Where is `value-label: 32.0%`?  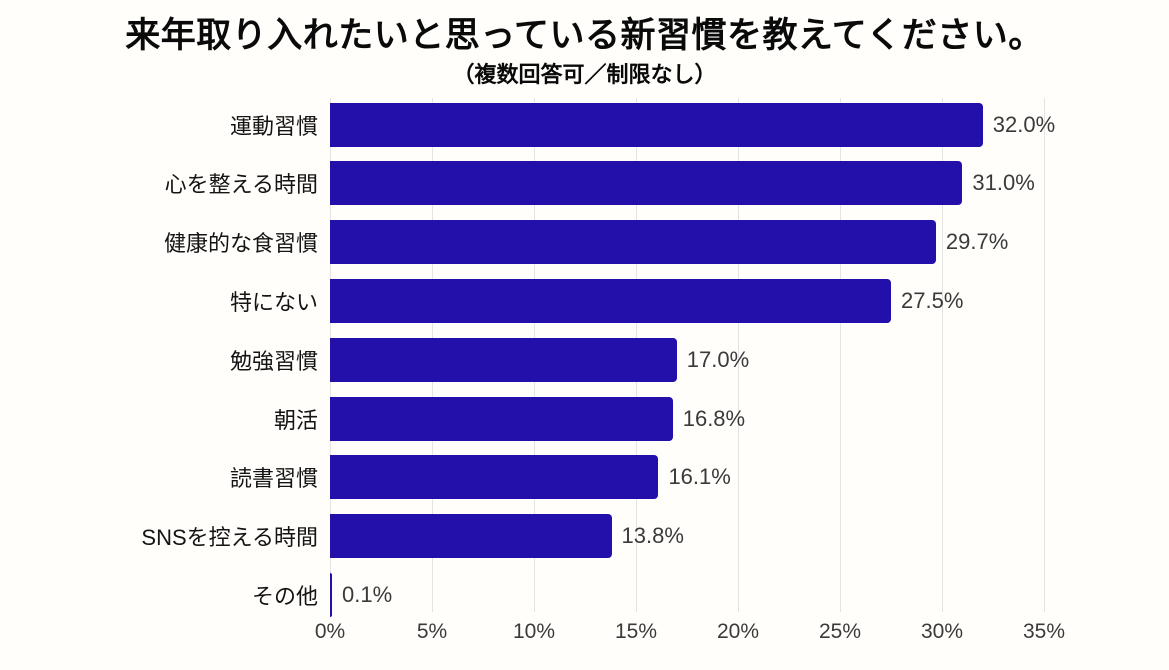 value-label: 32.0% is located at coordinates (1024, 124).